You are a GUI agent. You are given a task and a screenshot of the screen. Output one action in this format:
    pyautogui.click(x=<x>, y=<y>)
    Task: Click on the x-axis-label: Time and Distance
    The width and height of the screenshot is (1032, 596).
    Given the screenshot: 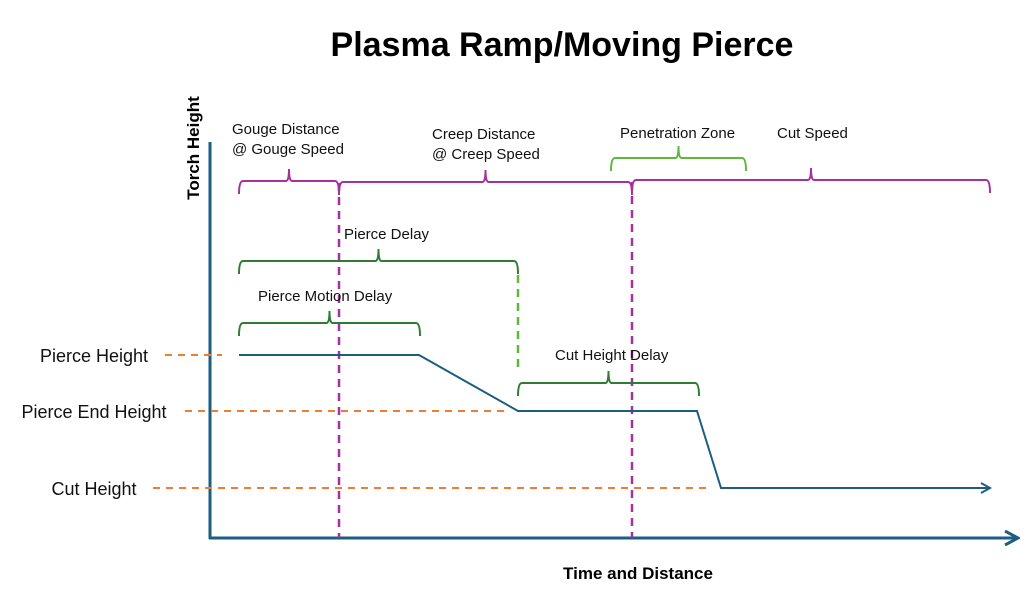 What is the action you would take?
    pyautogui.click(x=638, y=573)
    